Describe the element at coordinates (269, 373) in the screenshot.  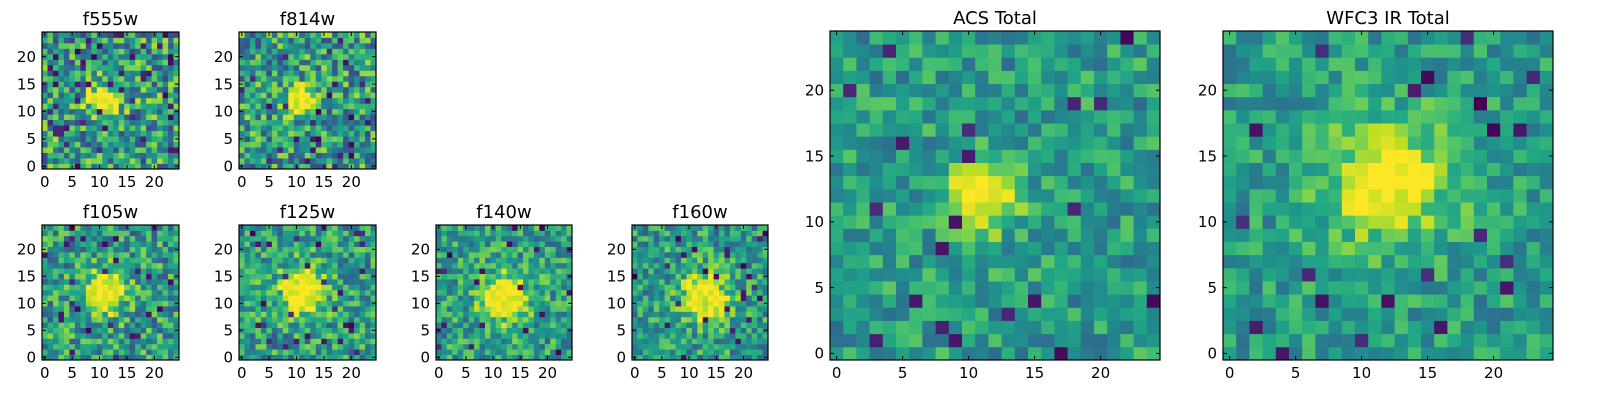
I see `x-tick-label: 5` at that location.